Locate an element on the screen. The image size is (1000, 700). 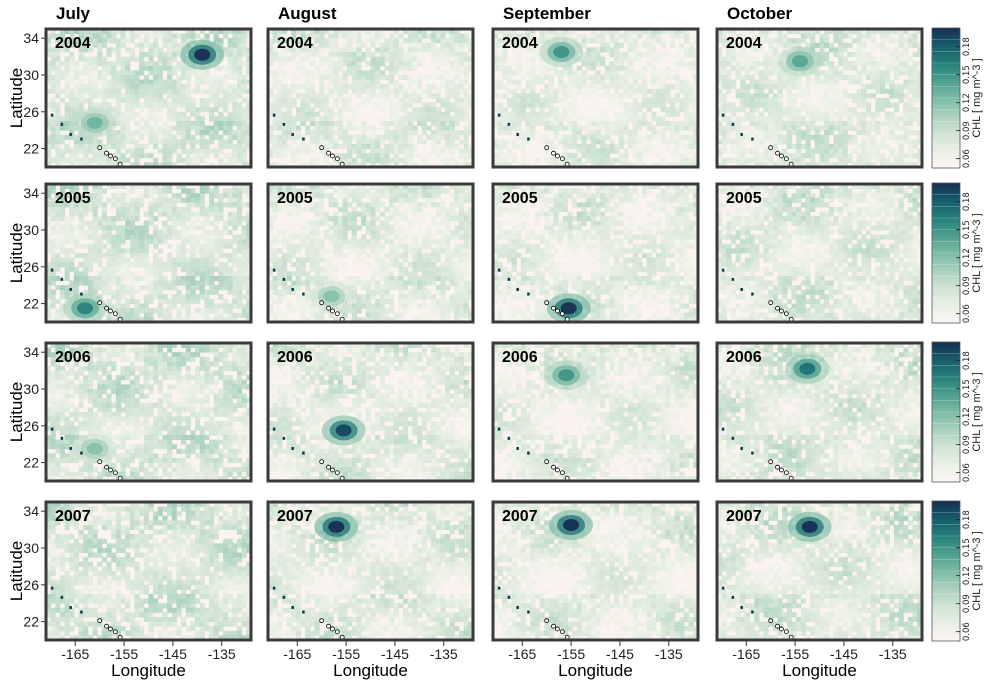
panel-august-2006: 2006 is located at coordinates (370, 412).